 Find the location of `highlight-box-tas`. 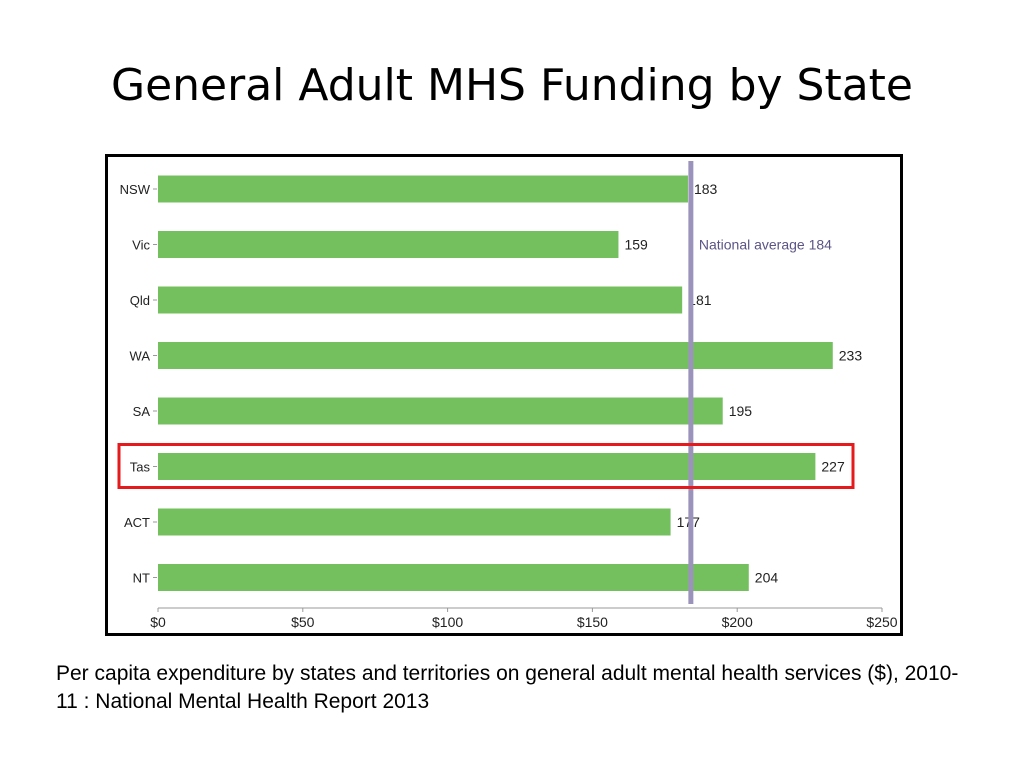

highlight-box-tas is located at coordinates (486, 466).